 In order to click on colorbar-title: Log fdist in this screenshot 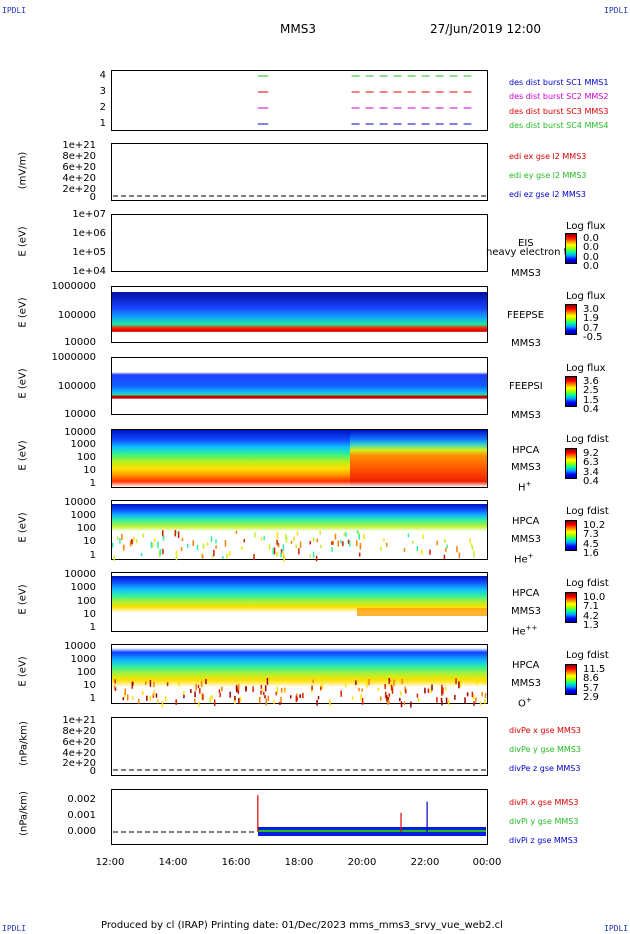, I will do `click(587, 655)`.